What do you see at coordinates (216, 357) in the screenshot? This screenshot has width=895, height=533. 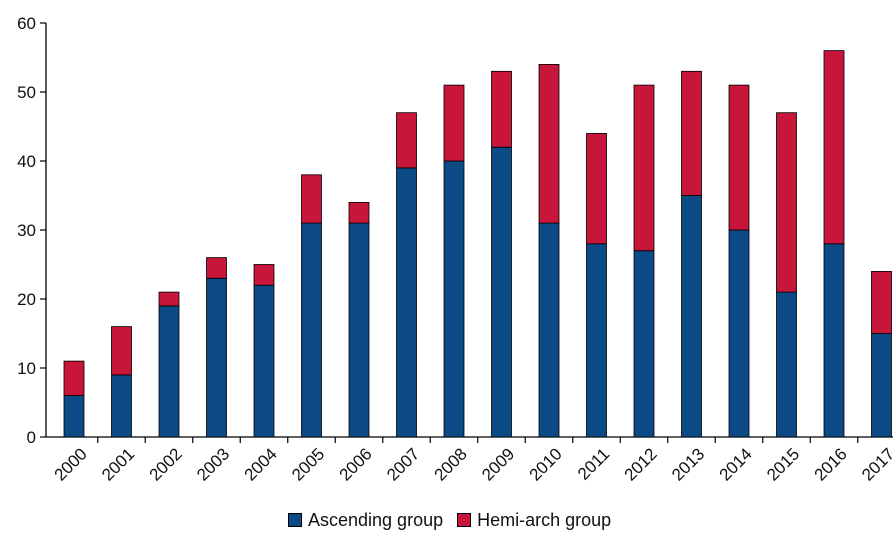 I see `bar-ascending-2003` at bounding box center [216, 357].